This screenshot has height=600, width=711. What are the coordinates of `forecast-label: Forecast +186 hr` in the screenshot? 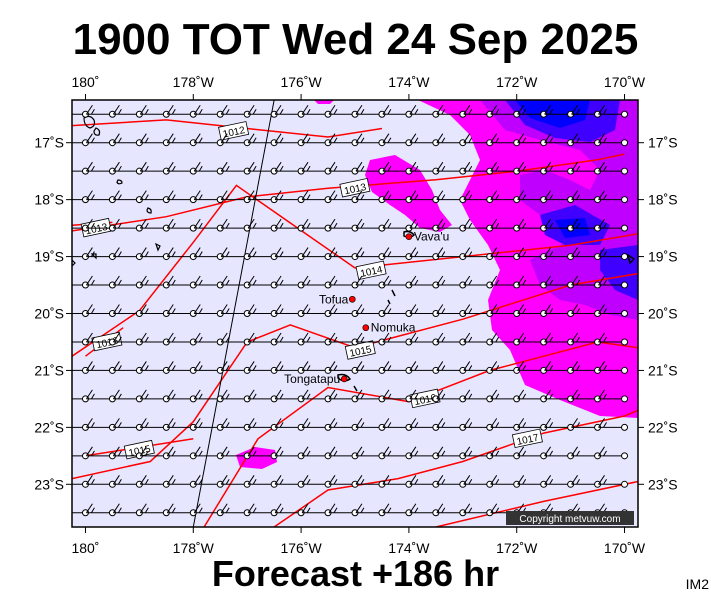 It's located at (355, 573).